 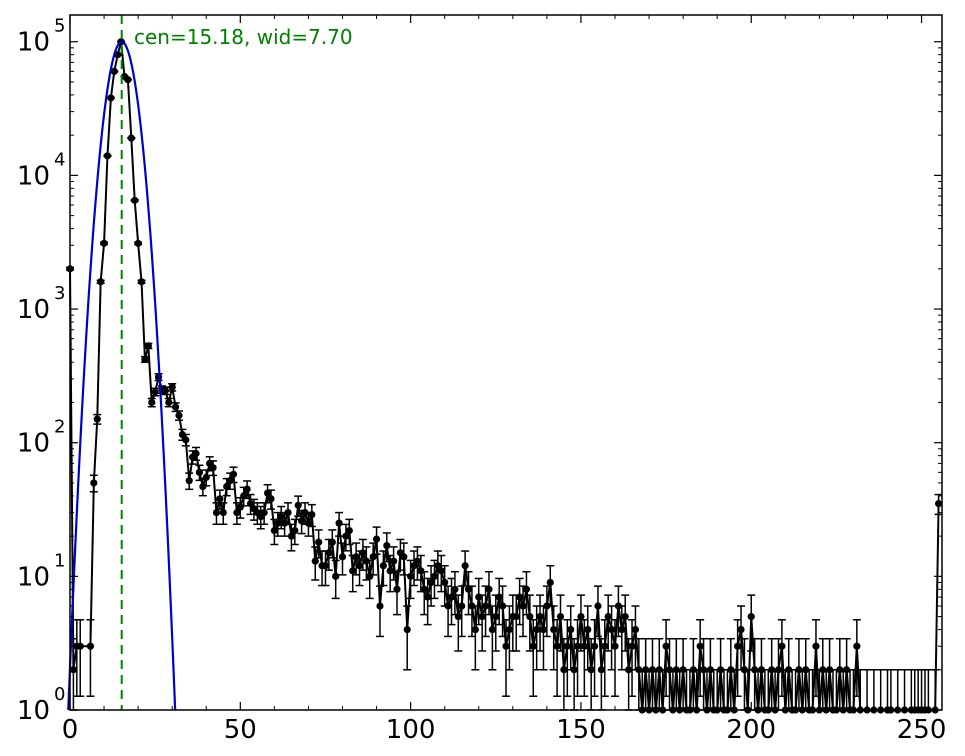 What do you see at coordinates (59, 427) in the screenshot?
I see `y-tick-label-exponent: 2` at bounding box center [59, 427].